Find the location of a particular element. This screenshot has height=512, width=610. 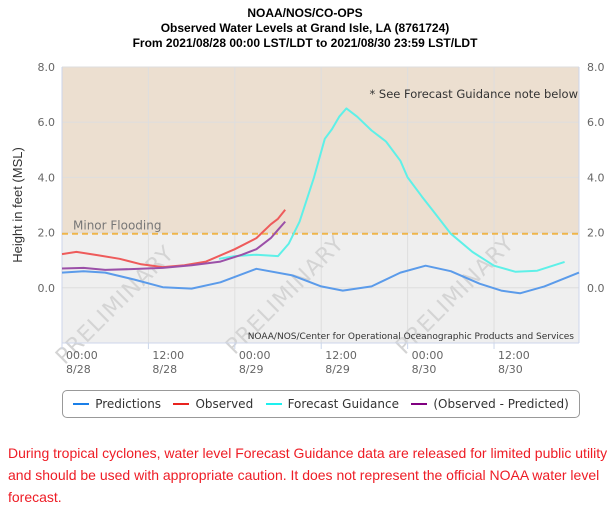

legend-item-forecast-guidance: Forecast Guidance is located at coordinates (332, 404).